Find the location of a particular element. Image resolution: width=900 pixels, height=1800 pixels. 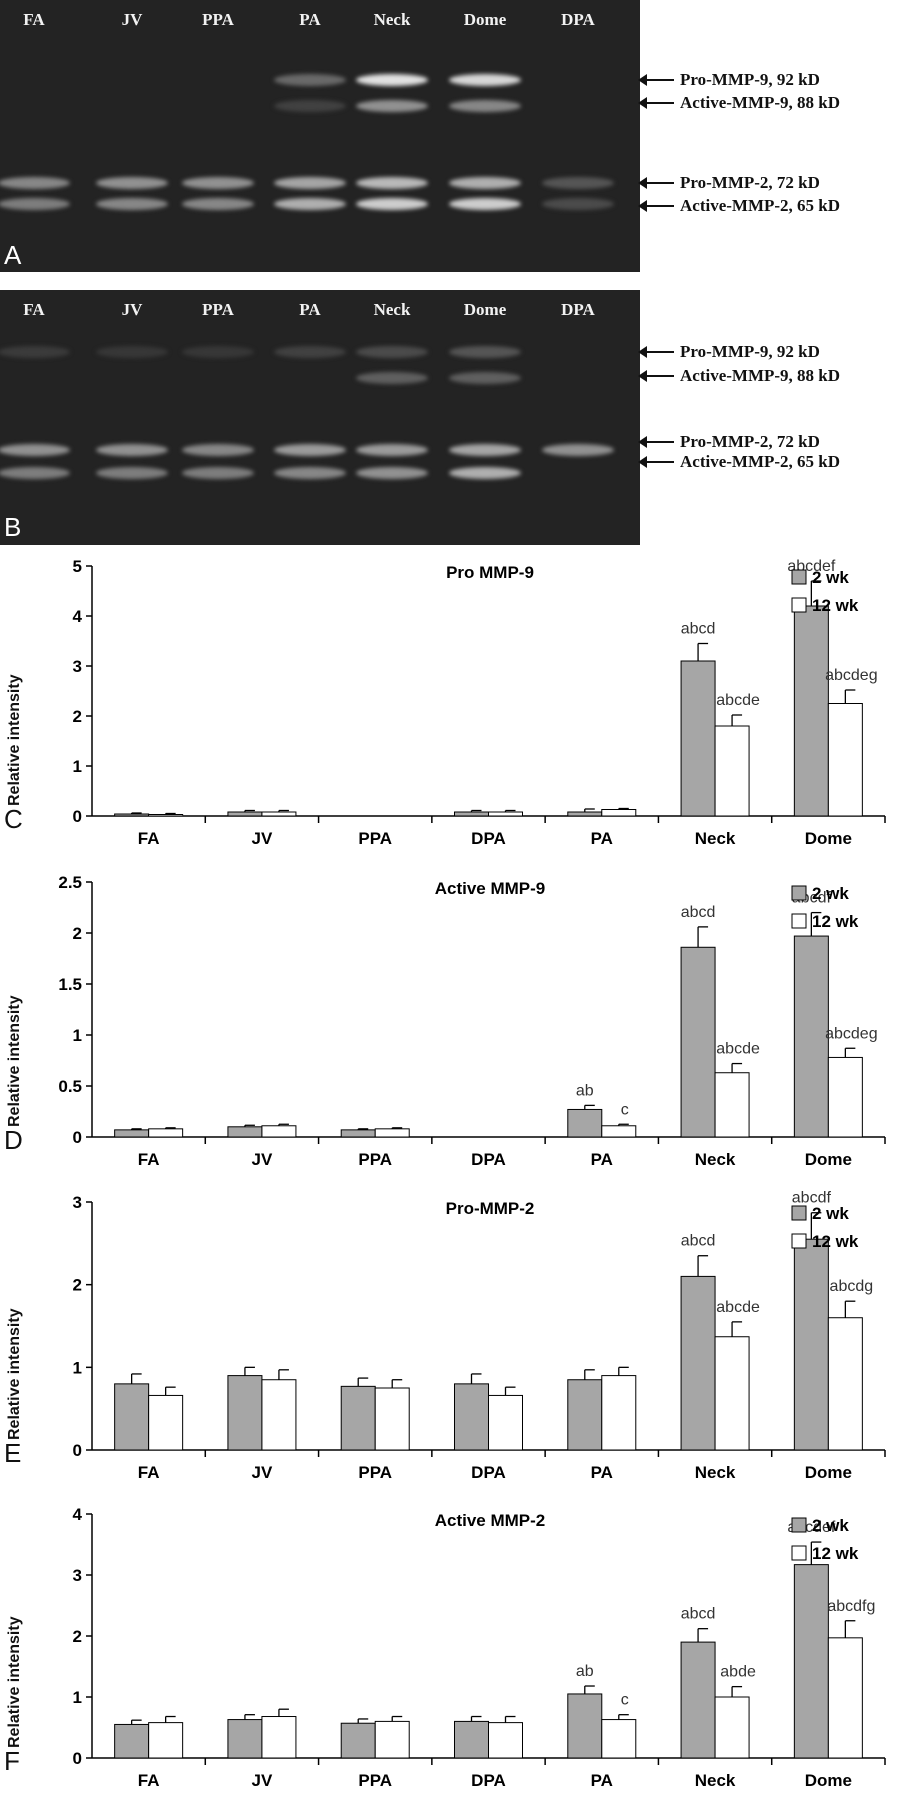

y-tick-label: 2.5 is located at coordinates (70, 882).